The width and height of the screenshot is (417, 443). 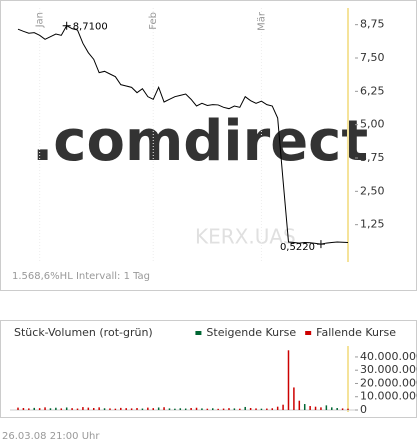 I want to click on y-tick-label: 6,25, so click(x=372, y=90).